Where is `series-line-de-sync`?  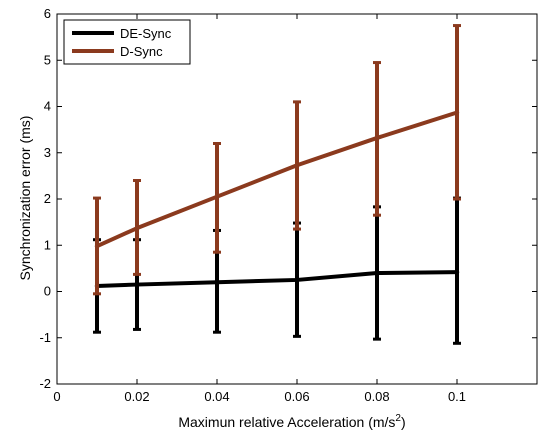
series-line-de-sync is located at coordinates (277, 279).